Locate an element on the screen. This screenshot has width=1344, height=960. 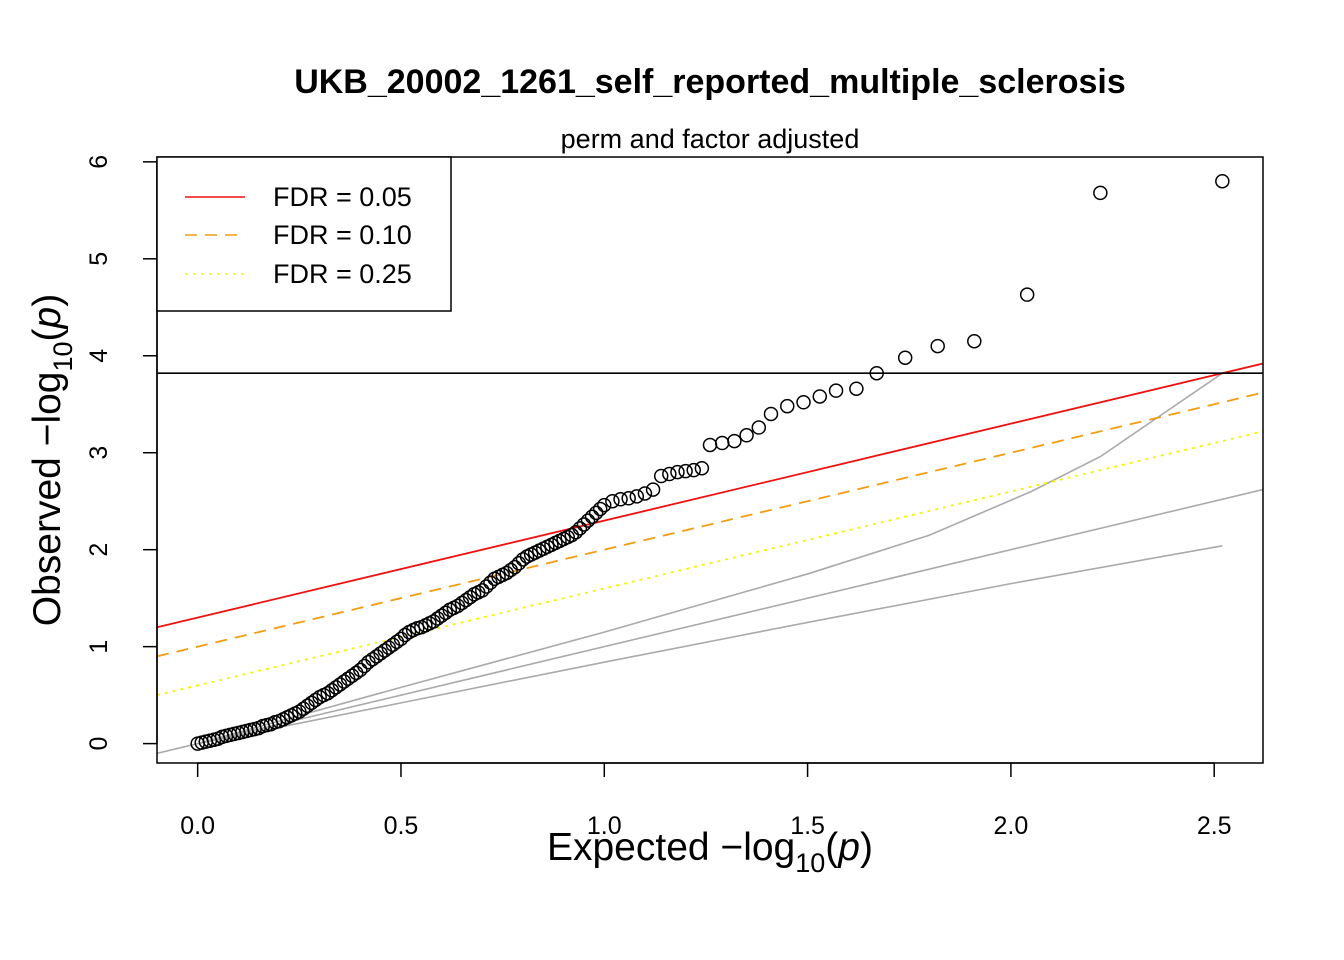
y-axis-label: Observed −log10(p) is located at coordinates (52, 460).